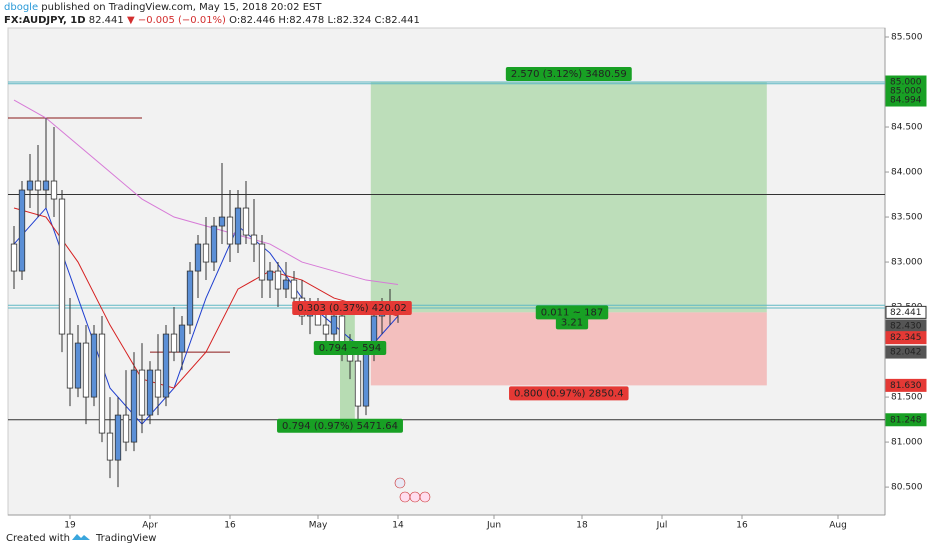  What do you see at coordinates (45, 20) in the screenshot?
I see `symbol: FX:AUDJPY, 1D` at bounding box center [45, 20].